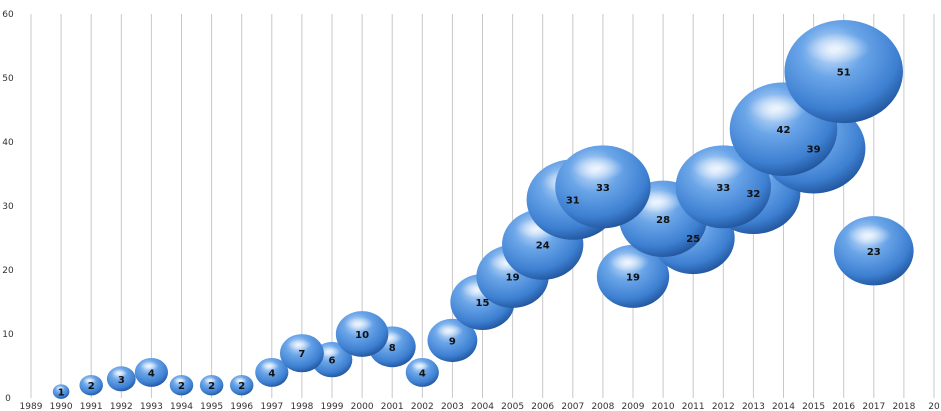 This screenshot has width=941, height=411. I want to click on x-tick-label: 2013, so click(753, 406).